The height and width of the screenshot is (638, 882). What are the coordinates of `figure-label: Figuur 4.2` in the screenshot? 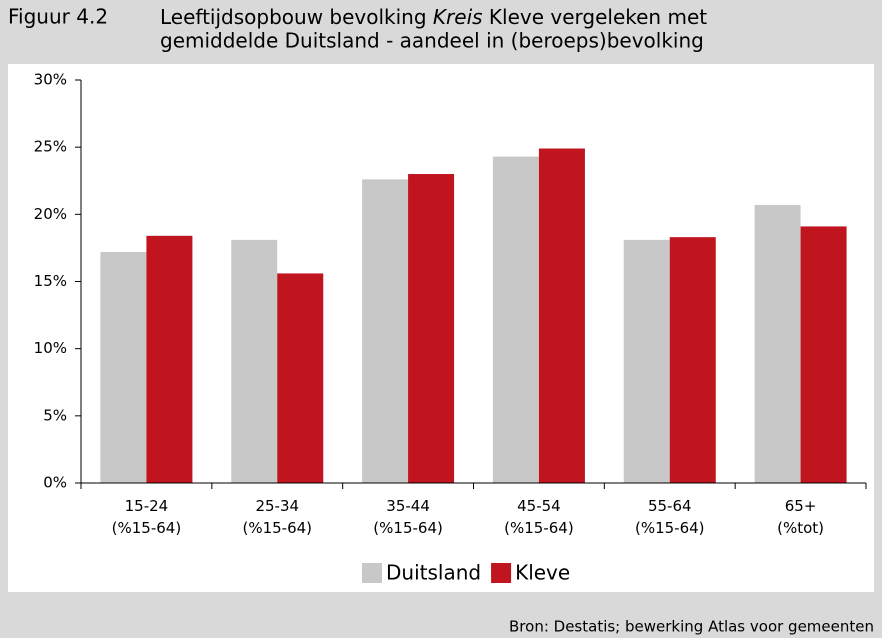 It's located at (58, 17).